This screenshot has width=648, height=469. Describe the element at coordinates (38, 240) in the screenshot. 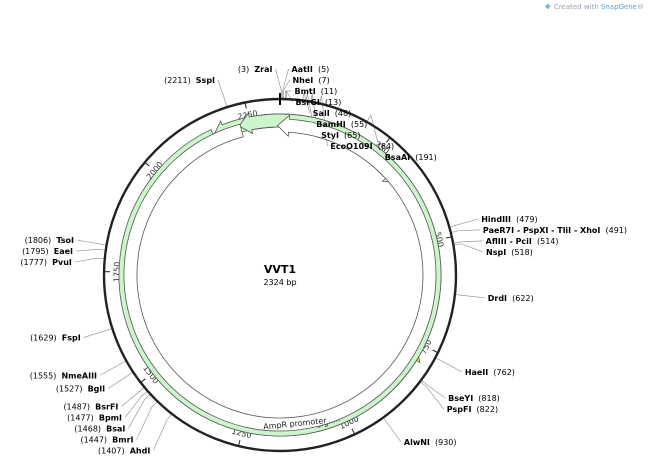

I see `site-position: (1806)` at that location.